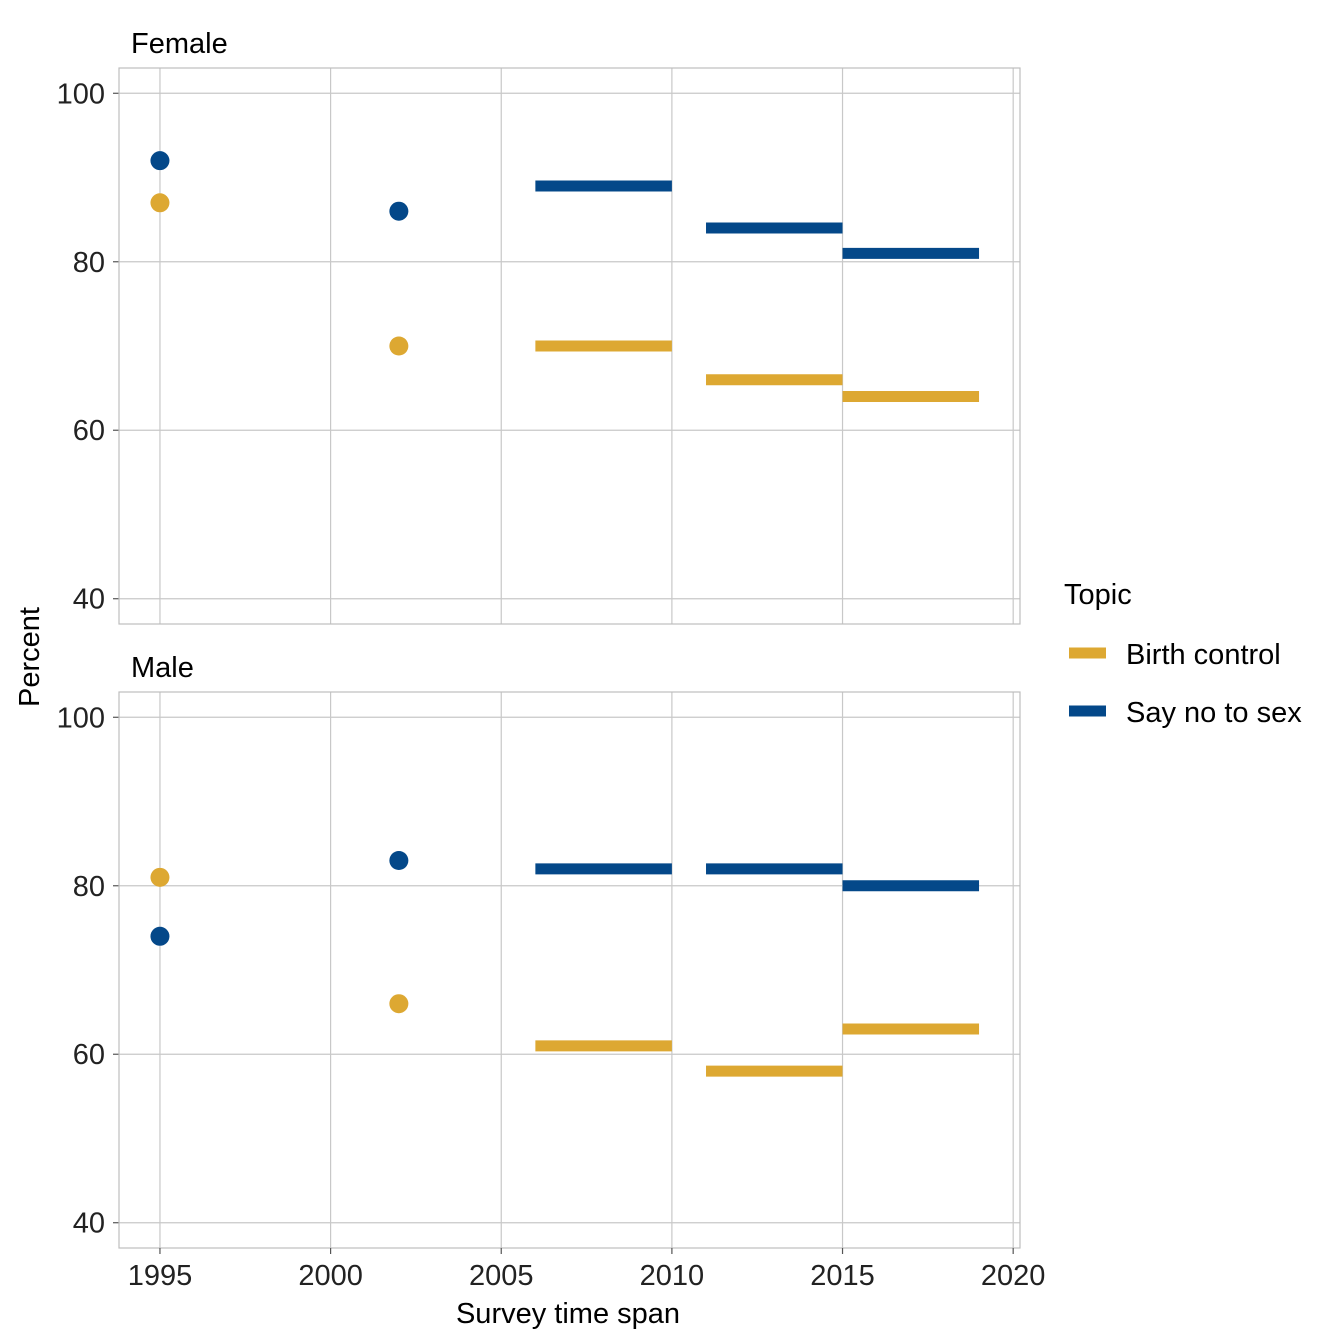  I want to click on x-axis-title: Survey time span, so click(568, 1314).